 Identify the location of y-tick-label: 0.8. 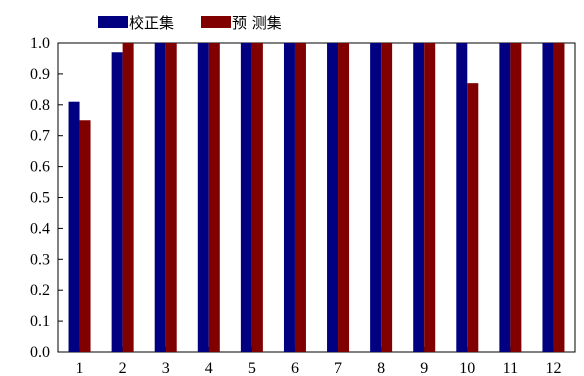
(40, 105).